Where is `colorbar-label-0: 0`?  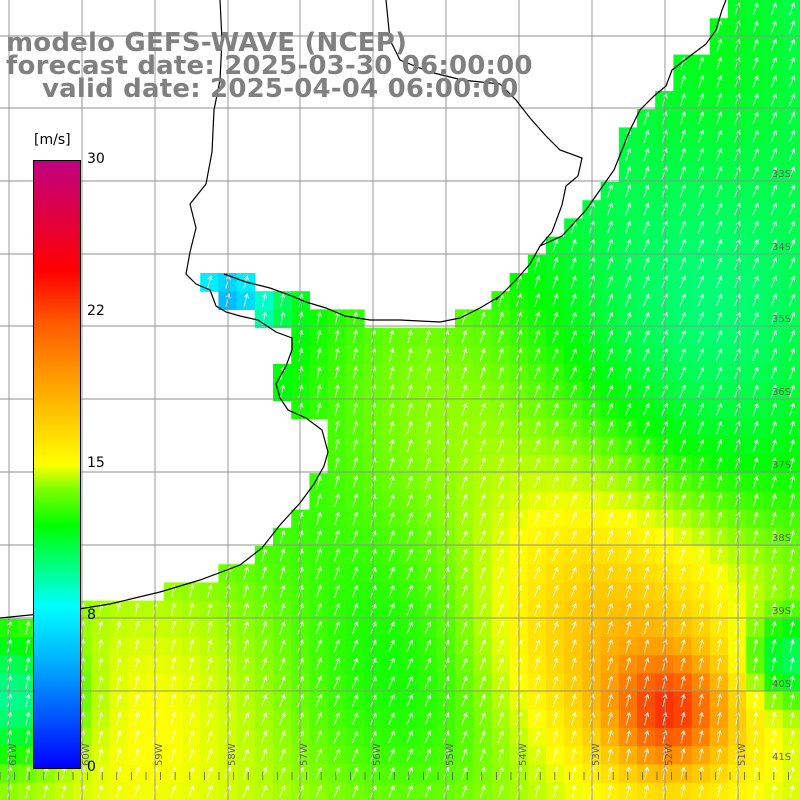 colorbar-label-0: 0 is located at coordinates (91, 767).